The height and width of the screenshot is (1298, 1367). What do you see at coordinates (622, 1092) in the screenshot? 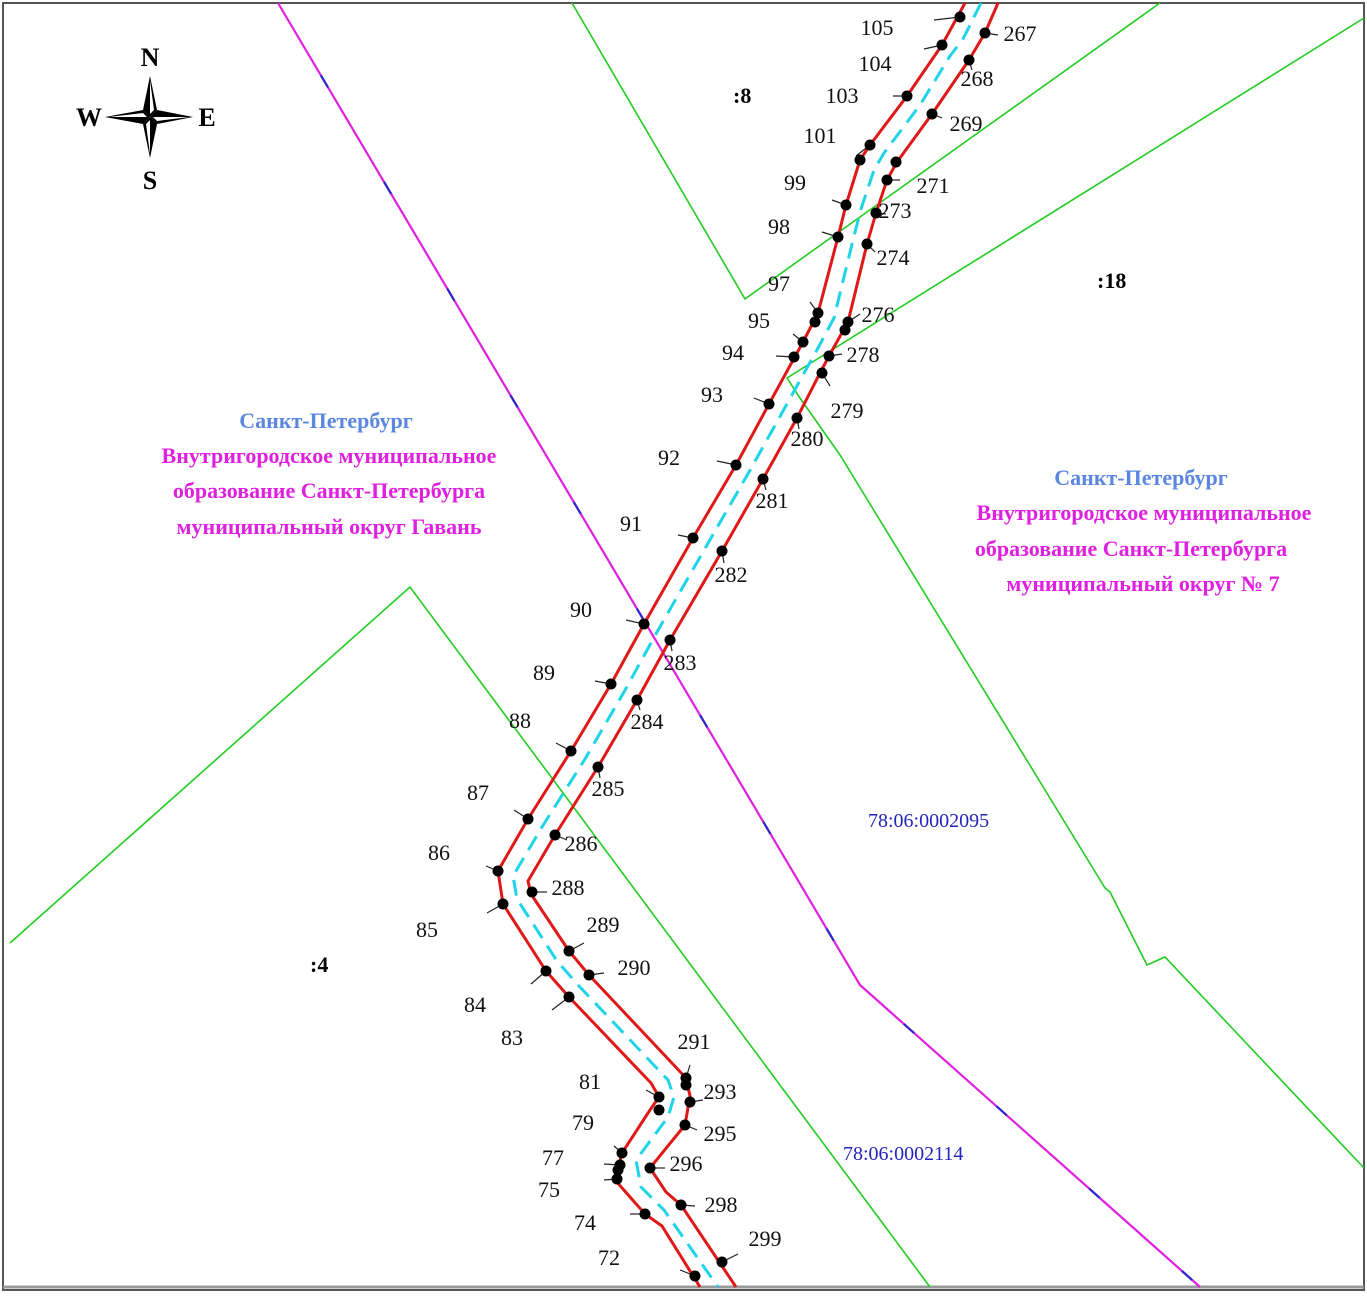
I see `boundary-point-81: 81` at bounding box center [622, 1092].